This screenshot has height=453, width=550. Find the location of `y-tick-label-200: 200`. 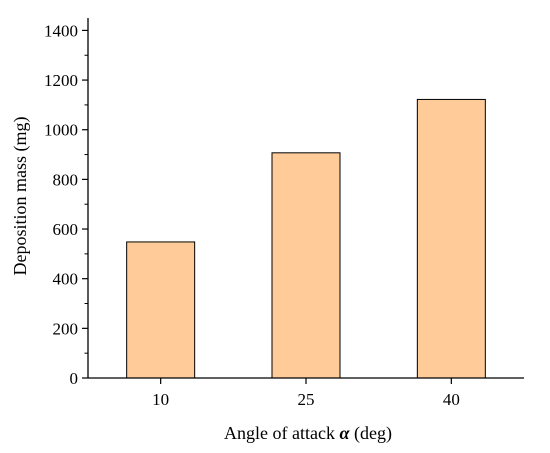

y-tick-label-200: 200 is located at coordinates (66, 328).